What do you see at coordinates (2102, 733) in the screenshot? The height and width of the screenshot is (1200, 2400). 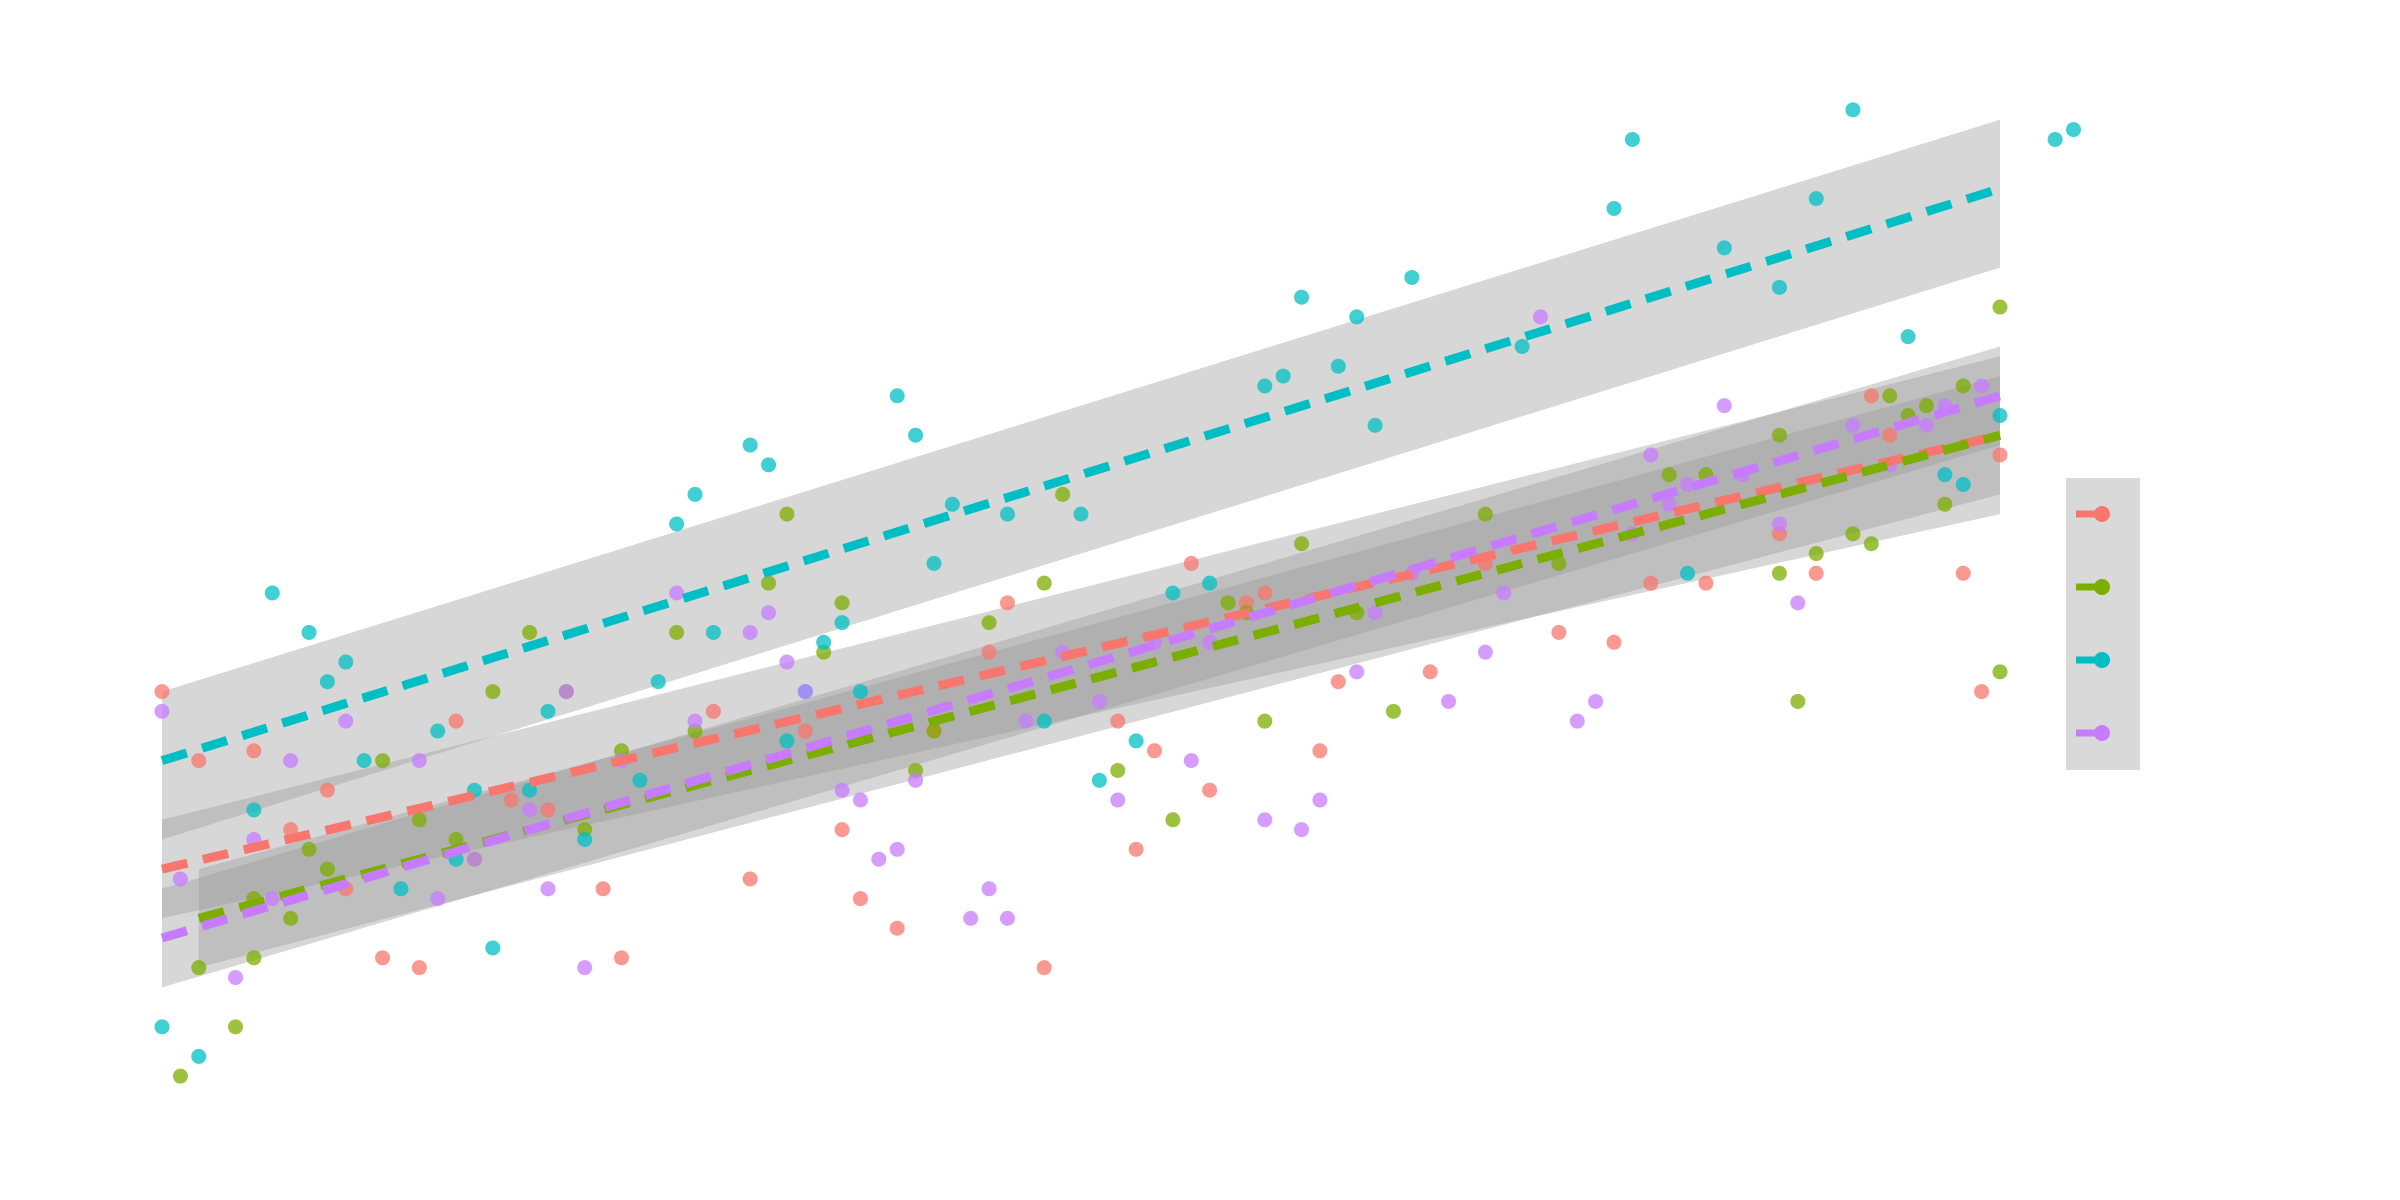 I see `legend-dot` at bounding box center [2102, 733].